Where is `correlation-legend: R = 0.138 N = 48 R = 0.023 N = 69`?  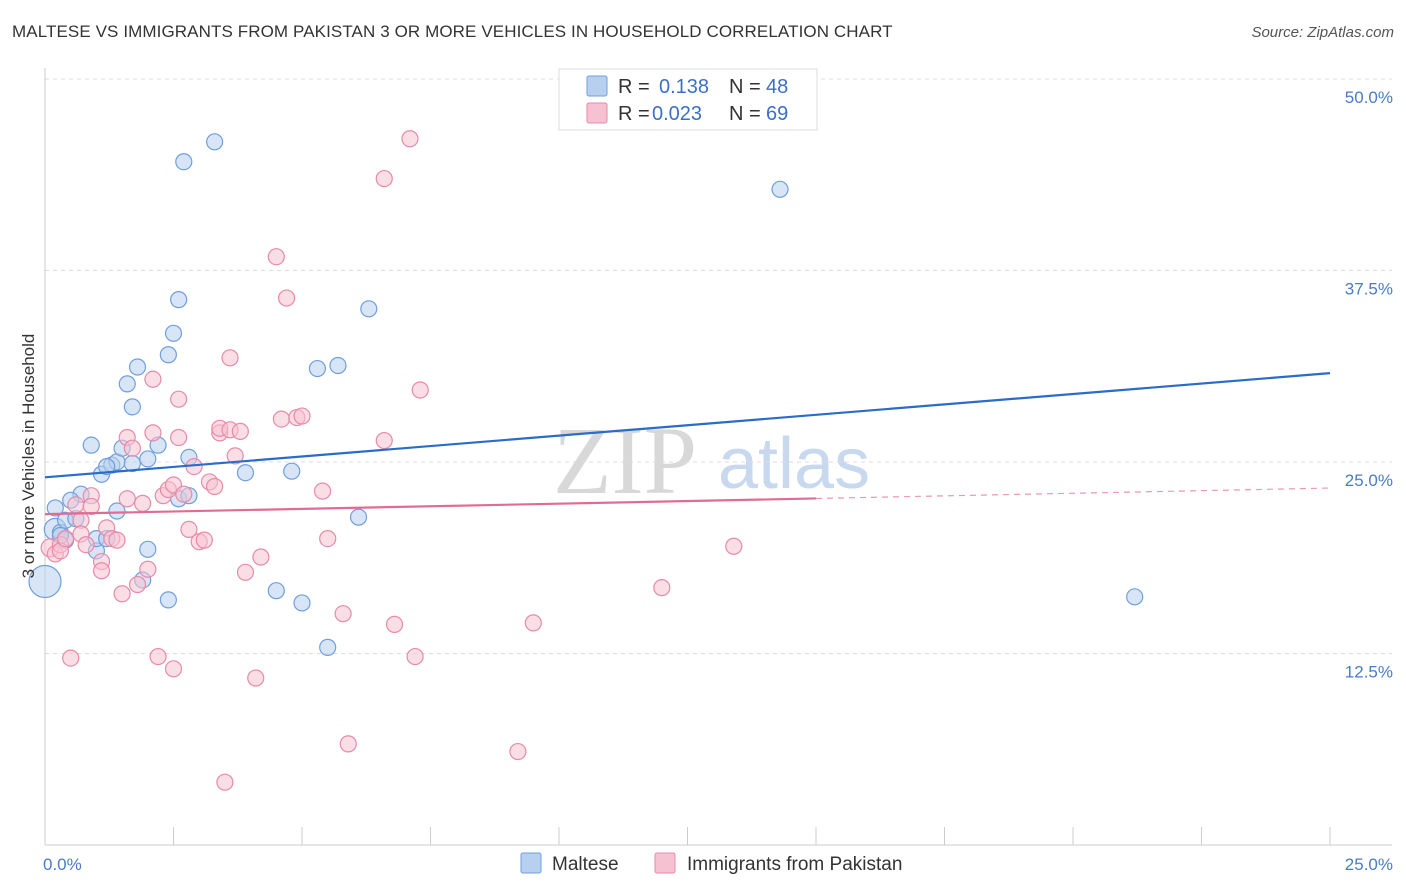 correlation-legend: R = 0.138 N = 48 R = 0.023 N = 69 is located at coordinates (688, 99).